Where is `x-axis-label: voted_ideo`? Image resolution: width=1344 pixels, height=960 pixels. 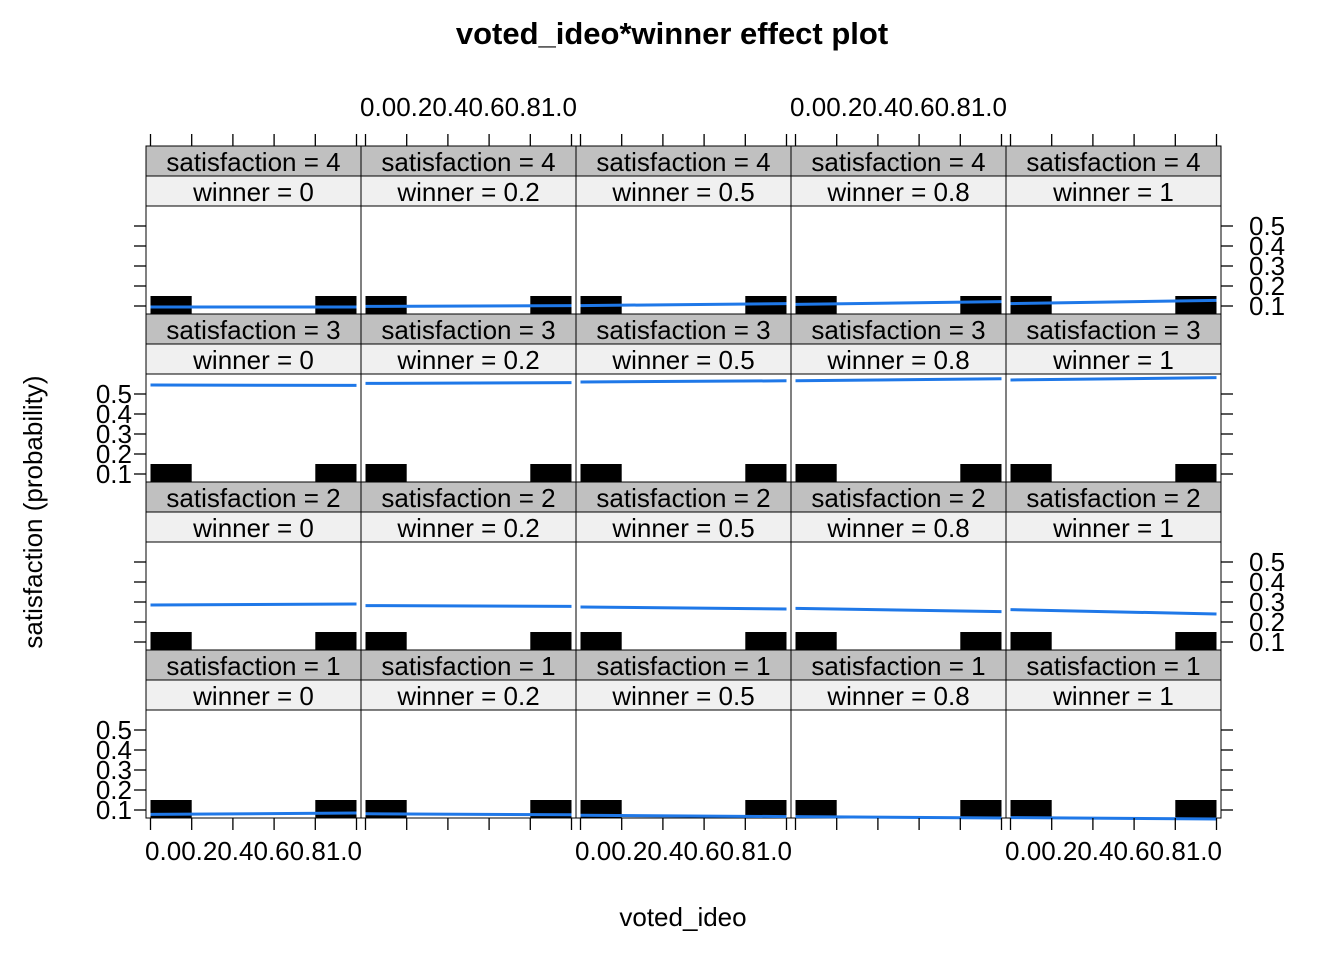 x-axis-label: voted_ideo is located at coordinates (682, 917).